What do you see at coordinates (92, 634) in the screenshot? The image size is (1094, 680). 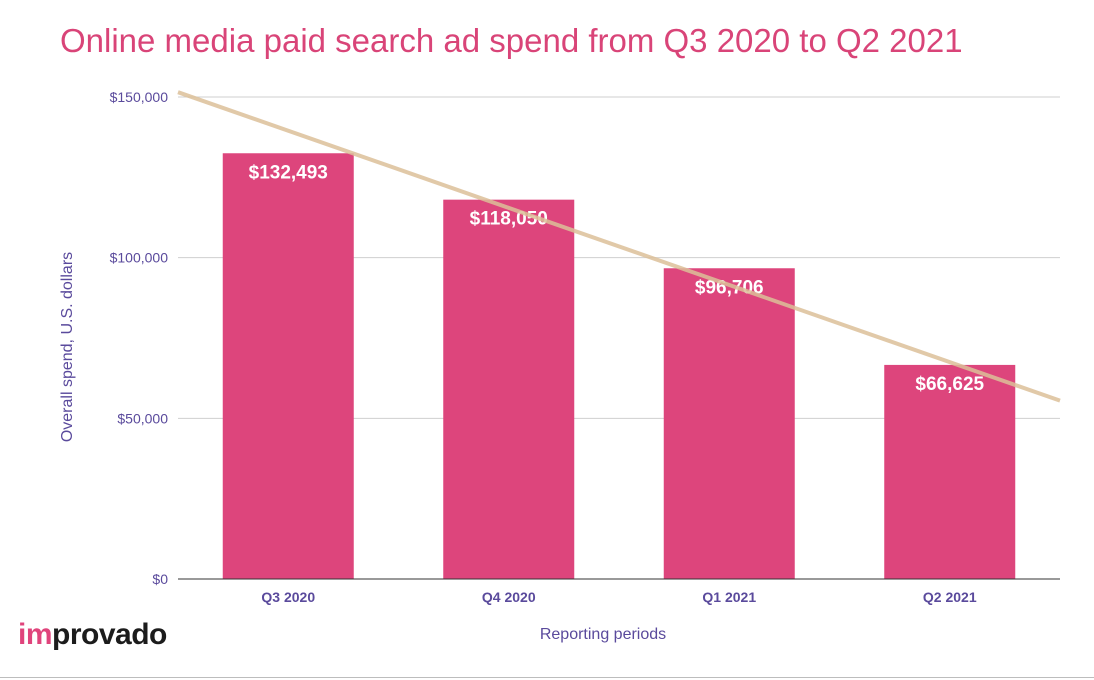 I see `improvado-logo: improvado` at bounding box center [92, 634].